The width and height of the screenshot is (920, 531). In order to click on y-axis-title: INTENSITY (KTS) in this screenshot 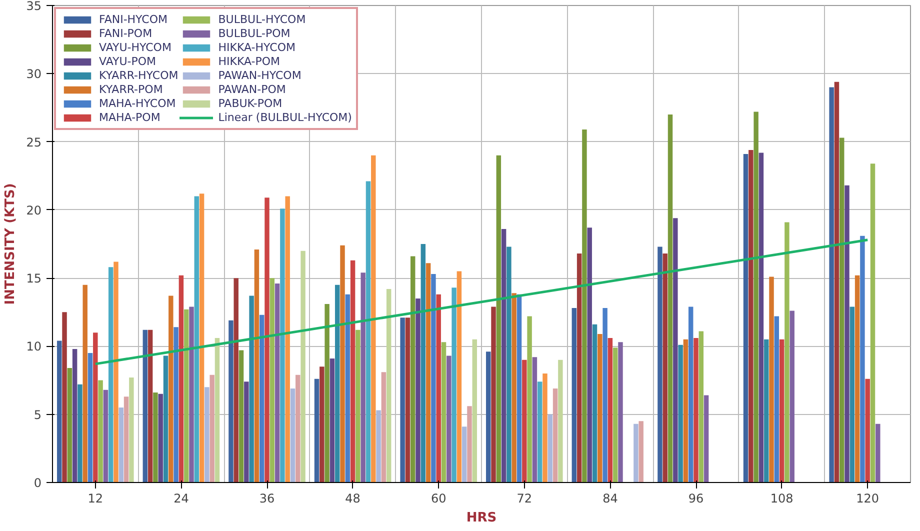, I will do `click(10, 244)`.